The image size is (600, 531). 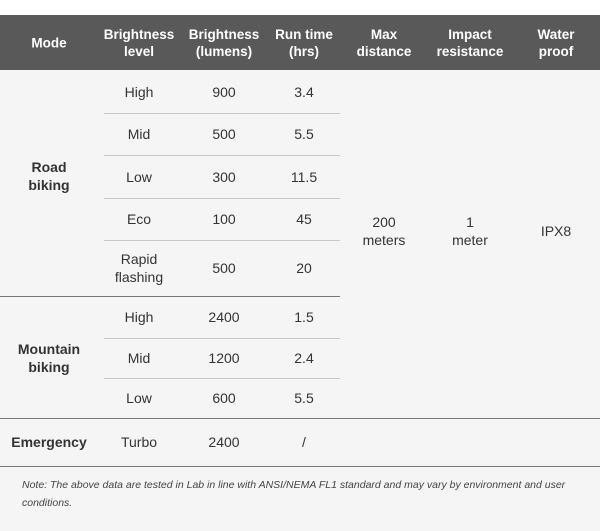 I want to click on text-line: level, so click(x=139, y=51).